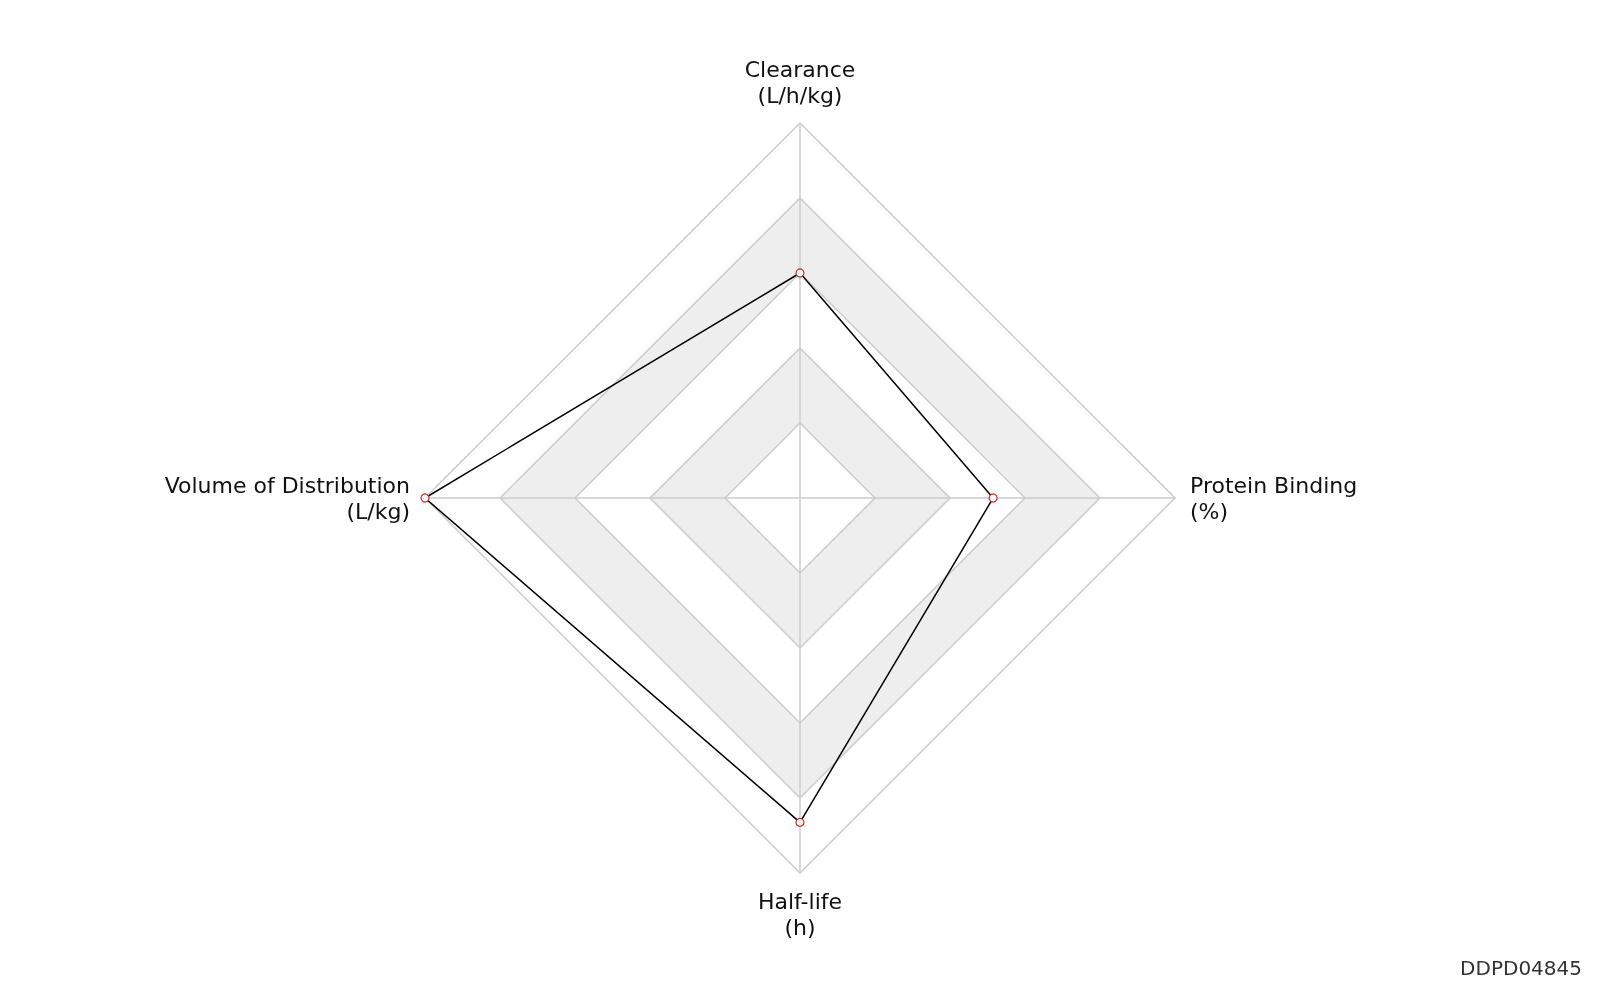 Image resolution: width=1600 pixels, height=1000 pixels. Describe the element at coordinates (287, 498) in the screenshot. I see `spoke-label: Volume of Distribution (L/kg)` at that location.